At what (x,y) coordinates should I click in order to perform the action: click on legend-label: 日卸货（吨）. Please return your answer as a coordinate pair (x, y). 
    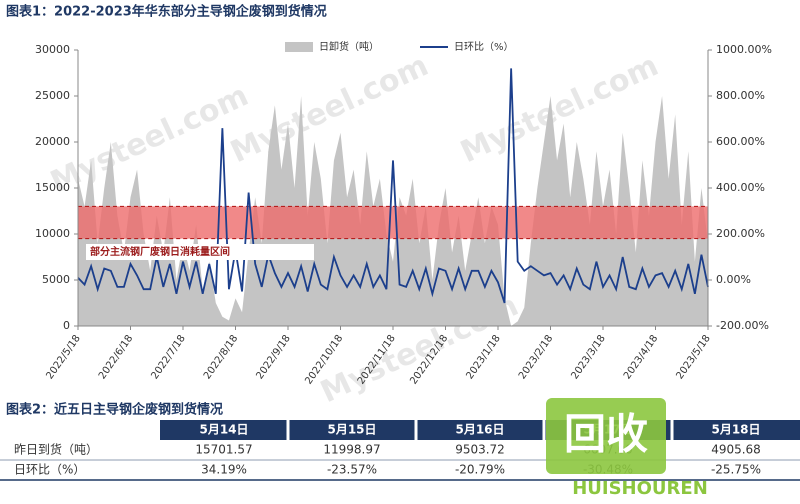
    Looking at the image, I should click on (349, 46).